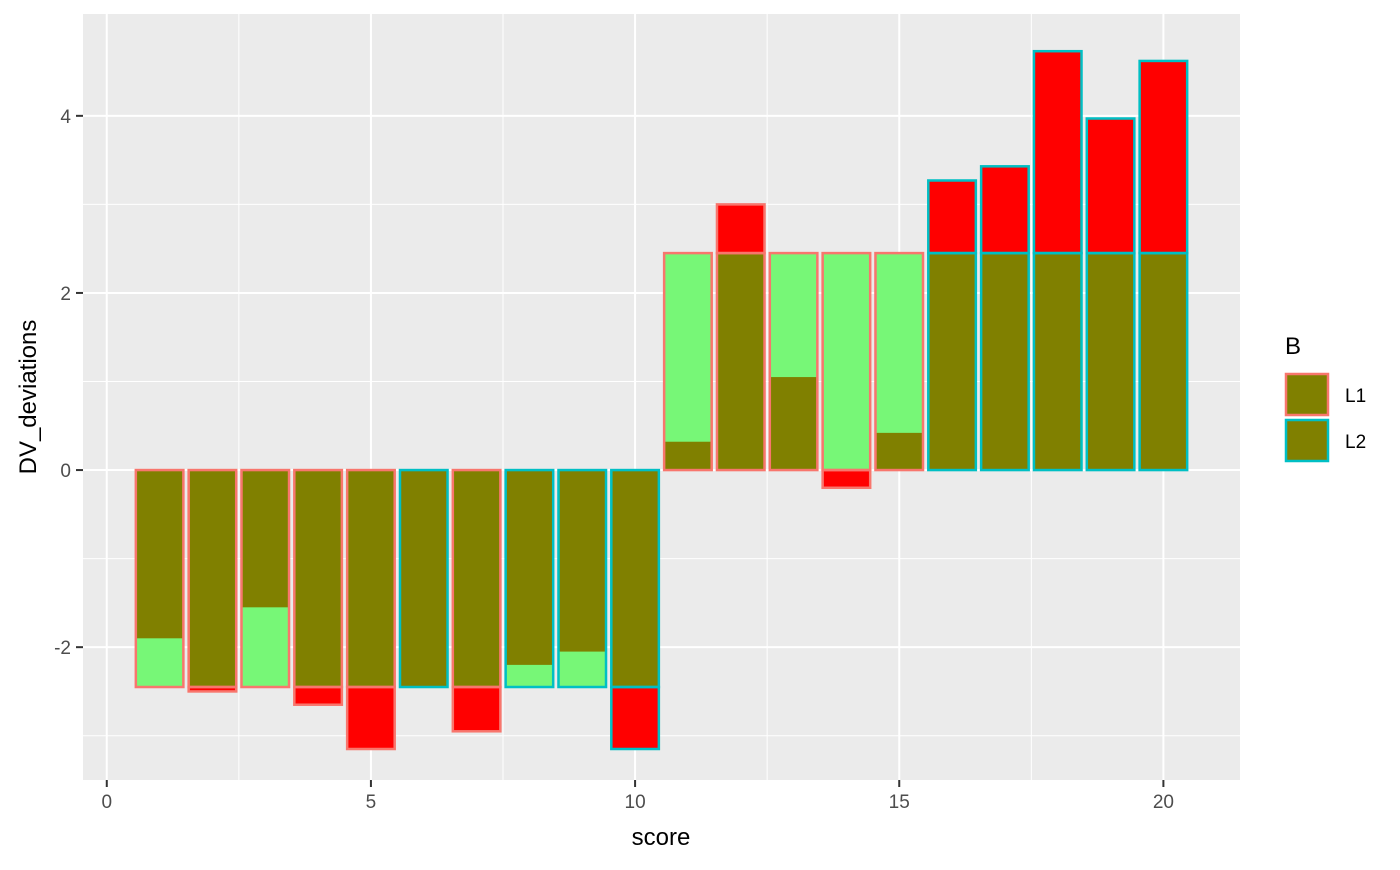 Image resolution: width=1400 pixels, height=870 pixels. Describe the element at coordinates (28, 397) in the screenshot. I see `y-axis-title: DV_deviations` at that location.